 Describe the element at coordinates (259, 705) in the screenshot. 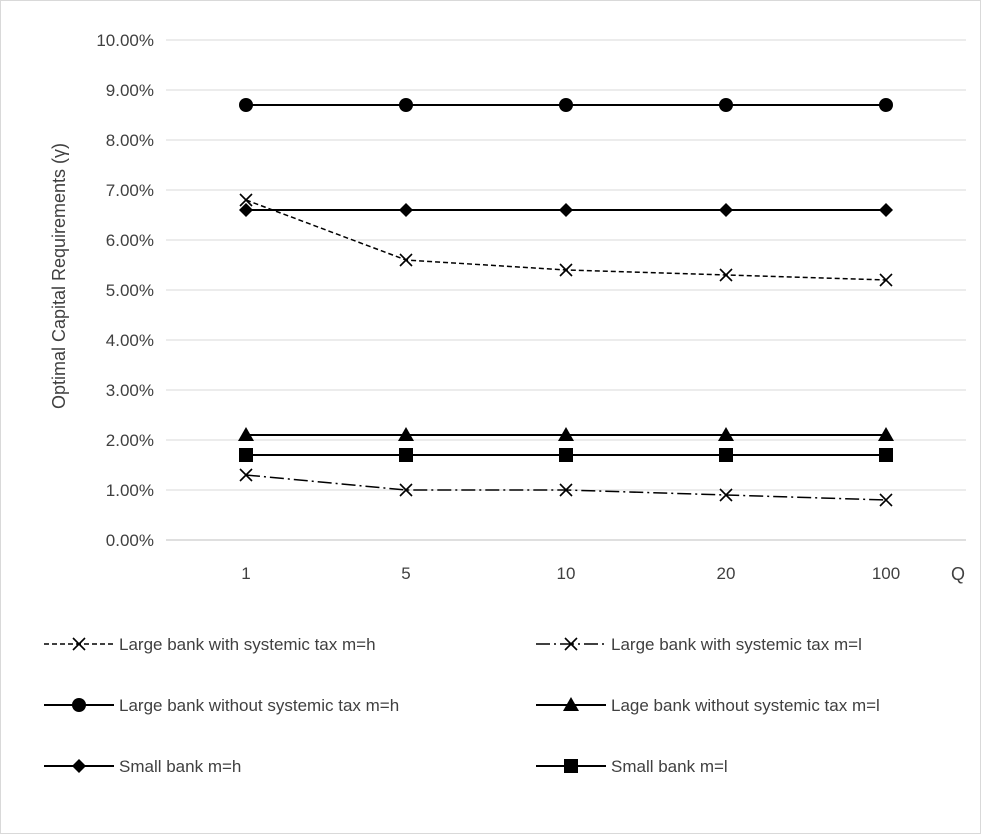

I see `legend-label: Large bank without systemic tax m=h` at that location.